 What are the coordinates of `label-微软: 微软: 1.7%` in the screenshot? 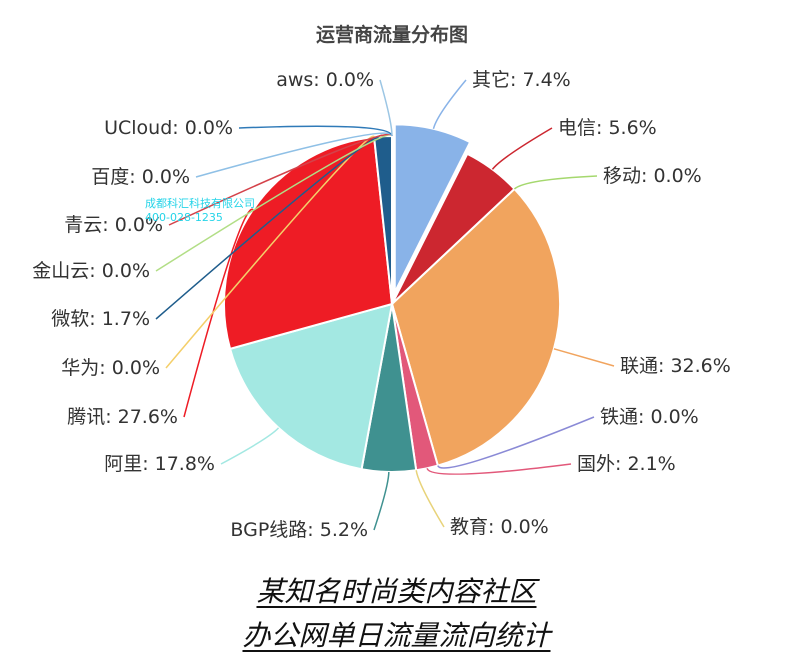 It's located at (100, 319).